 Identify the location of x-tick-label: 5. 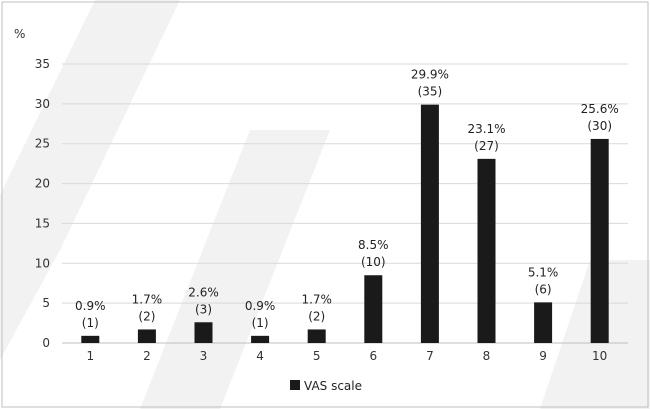
(317, 356).